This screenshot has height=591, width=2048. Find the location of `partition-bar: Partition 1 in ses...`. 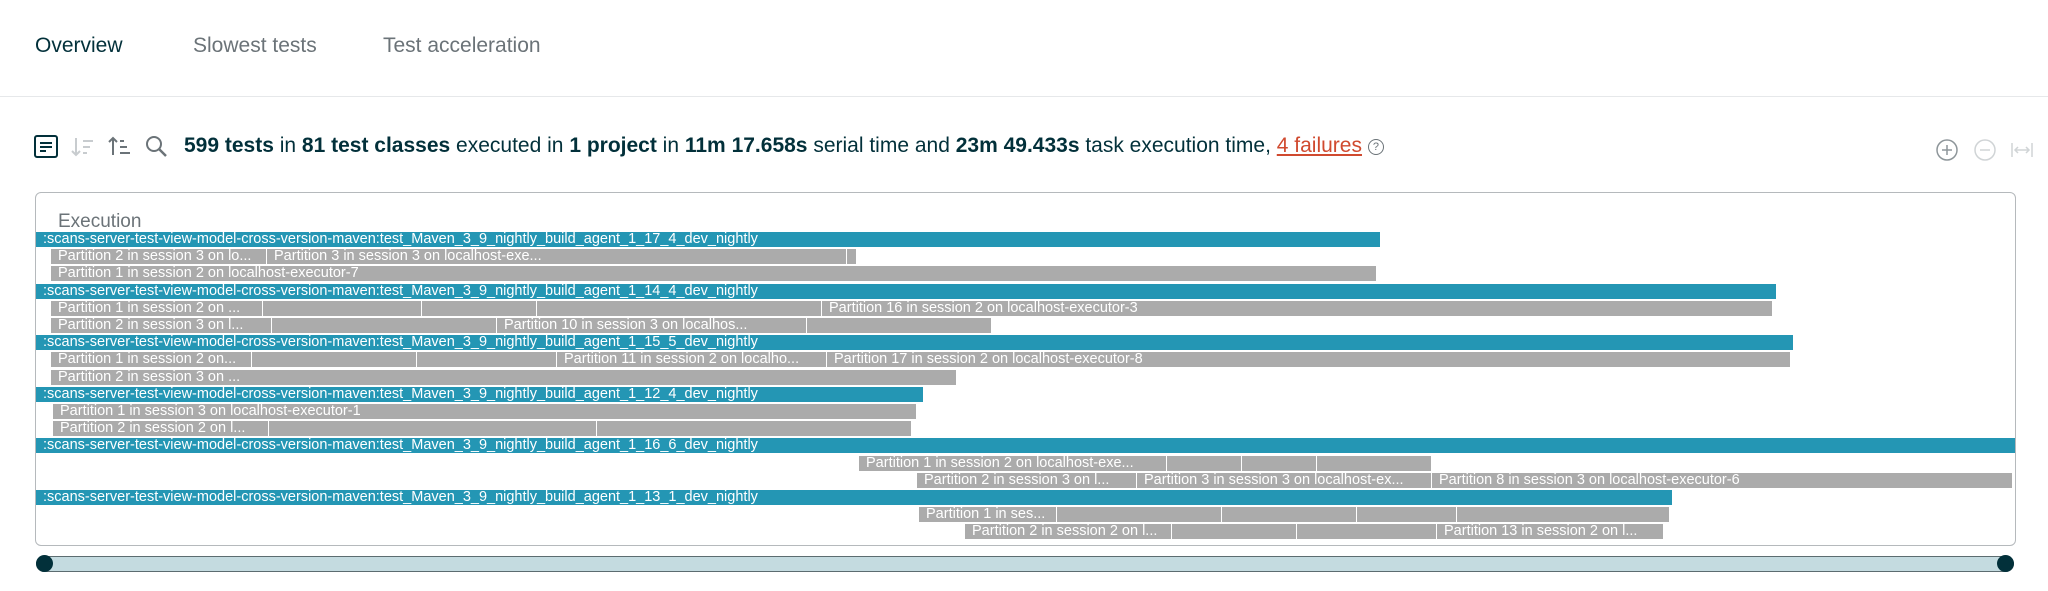

partition-bar: Partition 1 in ses... is located at coordinates (987, 515).